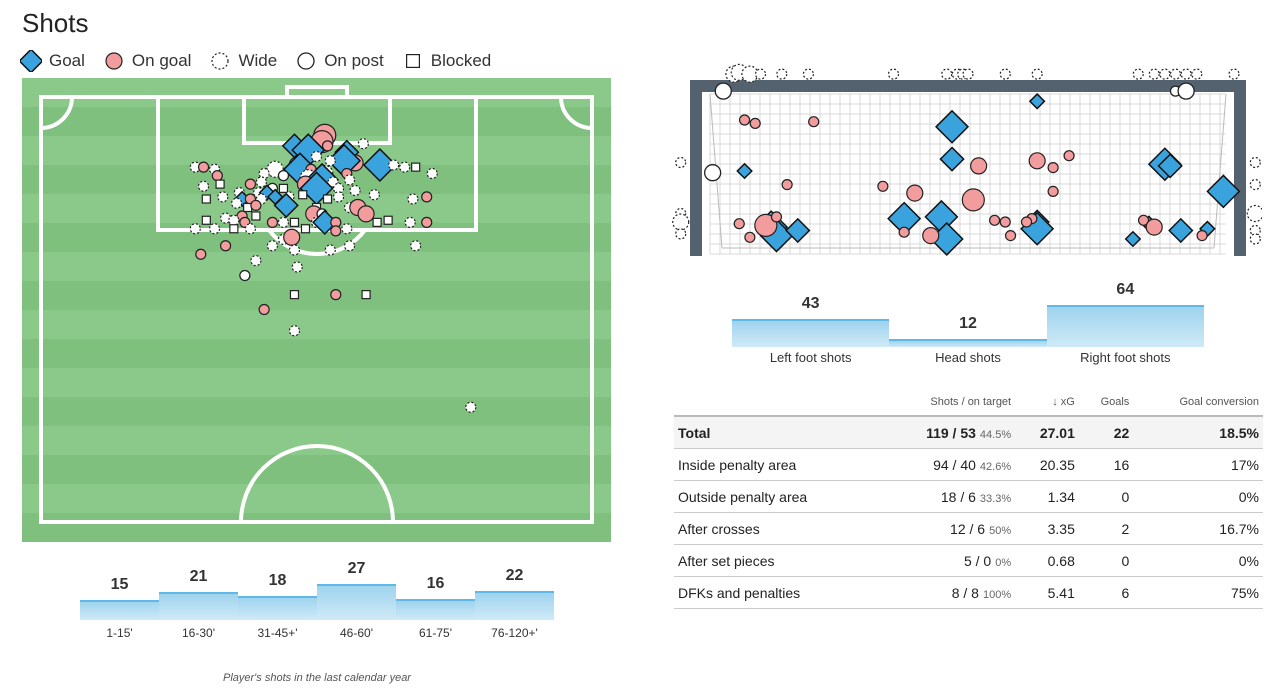 The width and height of the screenshot is (1285, 692). I want to click on row-label-text: After set pieces, so click(726, 560).